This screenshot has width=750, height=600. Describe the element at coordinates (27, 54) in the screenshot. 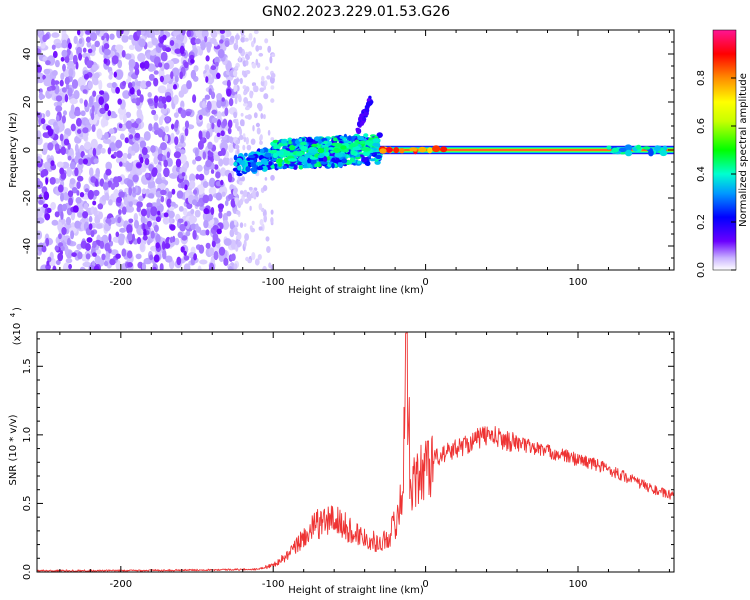

I see `spectrogram-y-tick-label: 40` at that location.